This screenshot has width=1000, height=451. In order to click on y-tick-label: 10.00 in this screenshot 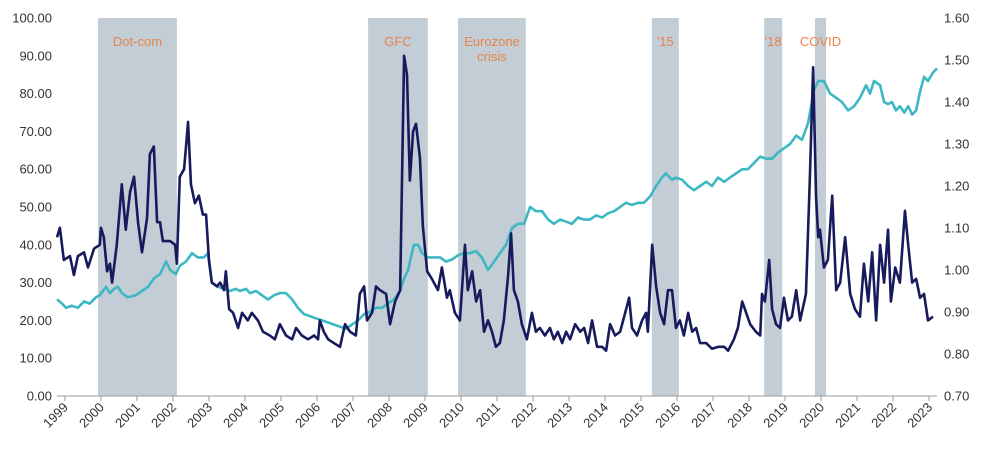, I will do `click(35, 358)`.